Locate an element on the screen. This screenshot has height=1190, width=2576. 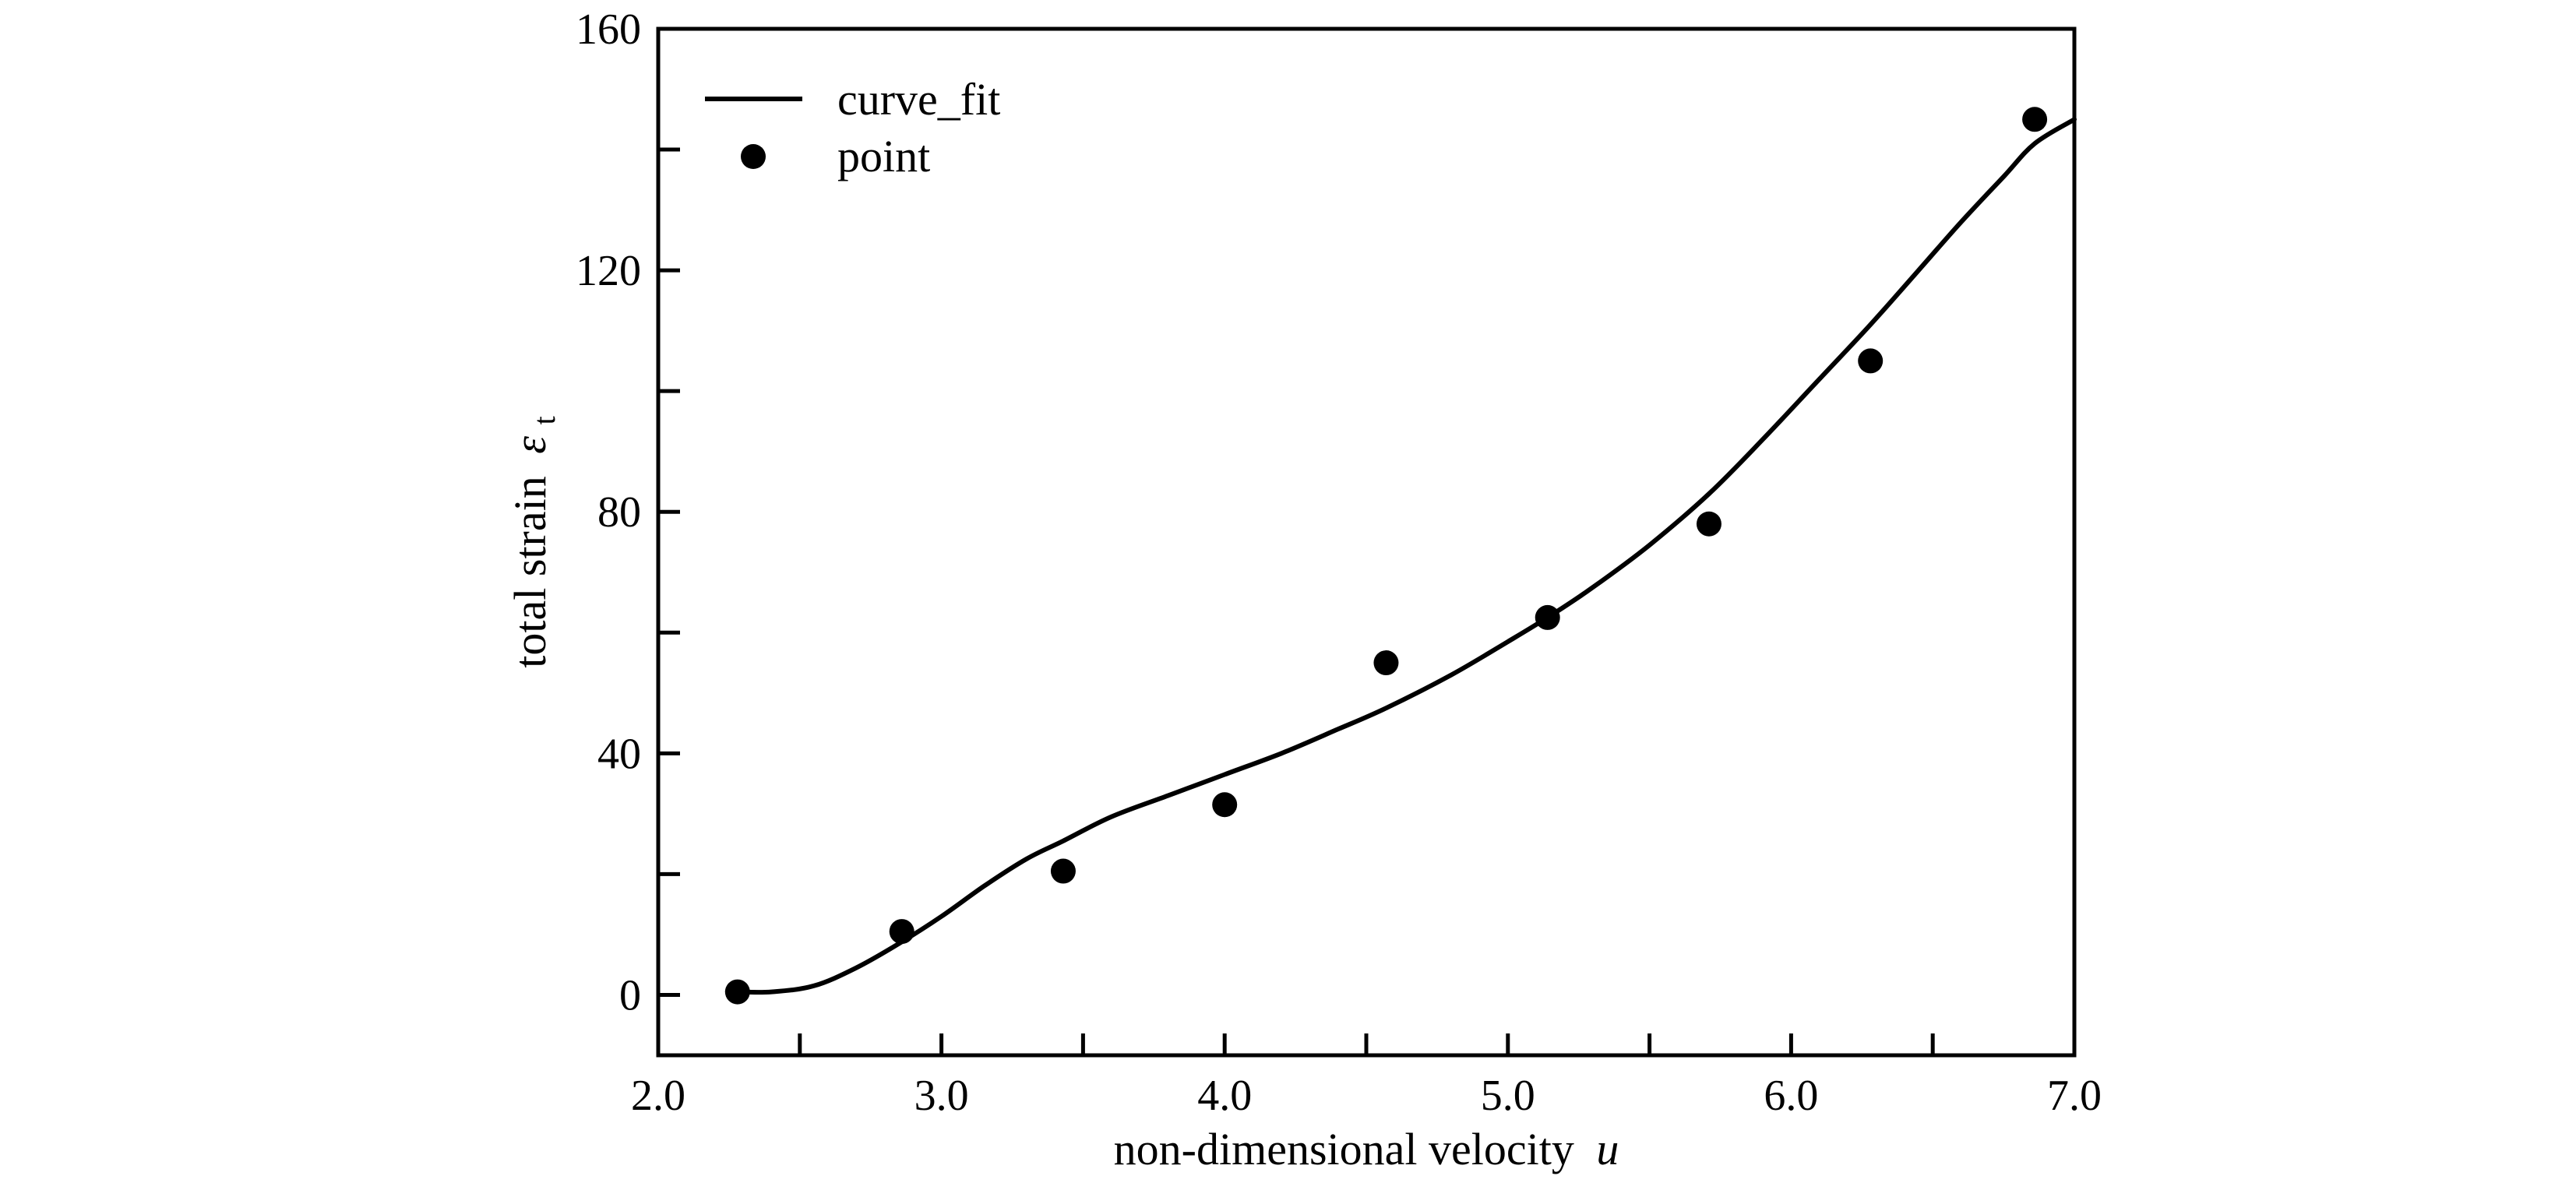
x-tick-label: 7.0 is located at coordinates (2074, 1096).